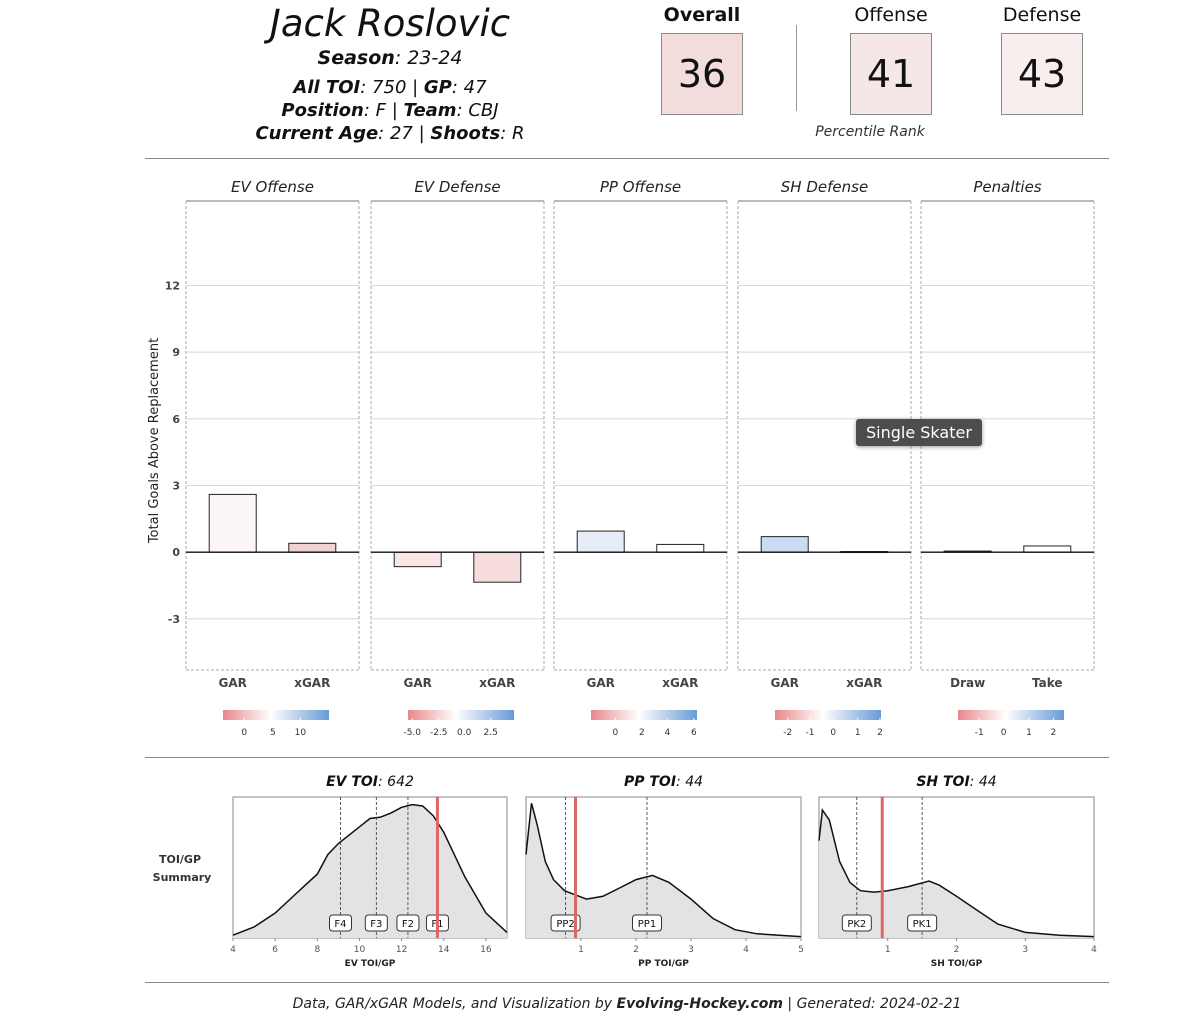  I want to click on side-label-line1: TOI/GP, so click(180, 859).